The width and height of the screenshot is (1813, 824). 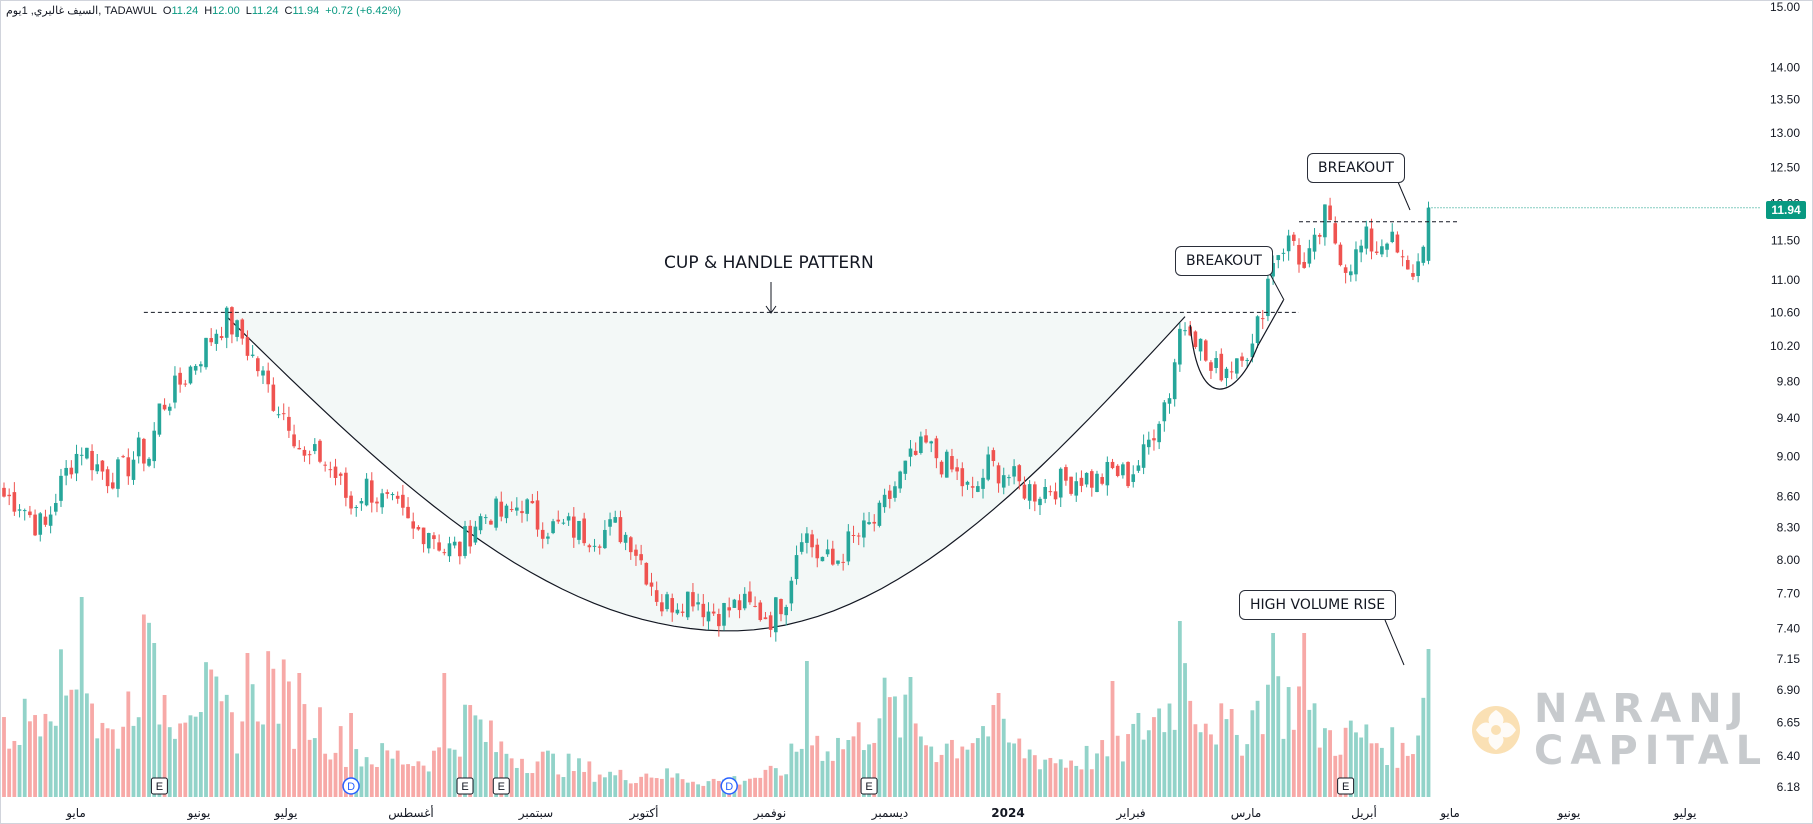 What do you see at coordinates (1224, 261) in the screenshot?
I see `breakout-callout-1: BREAKOUT` at bounding box center [1224, 261].